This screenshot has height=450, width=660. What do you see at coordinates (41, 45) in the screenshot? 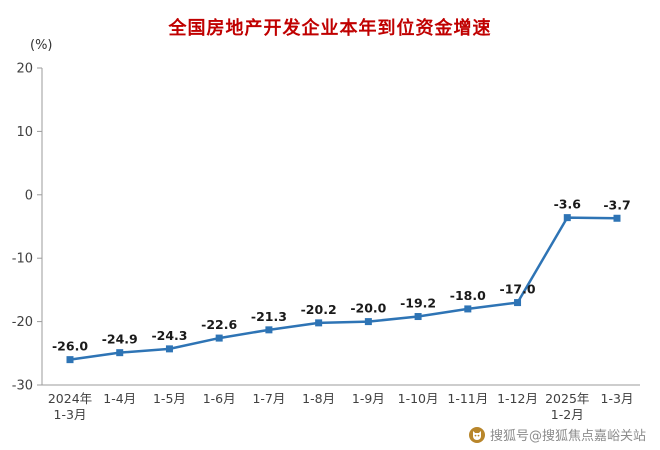
I see `y-axis-unit-label: (%)` at bounding box center [41, 45].